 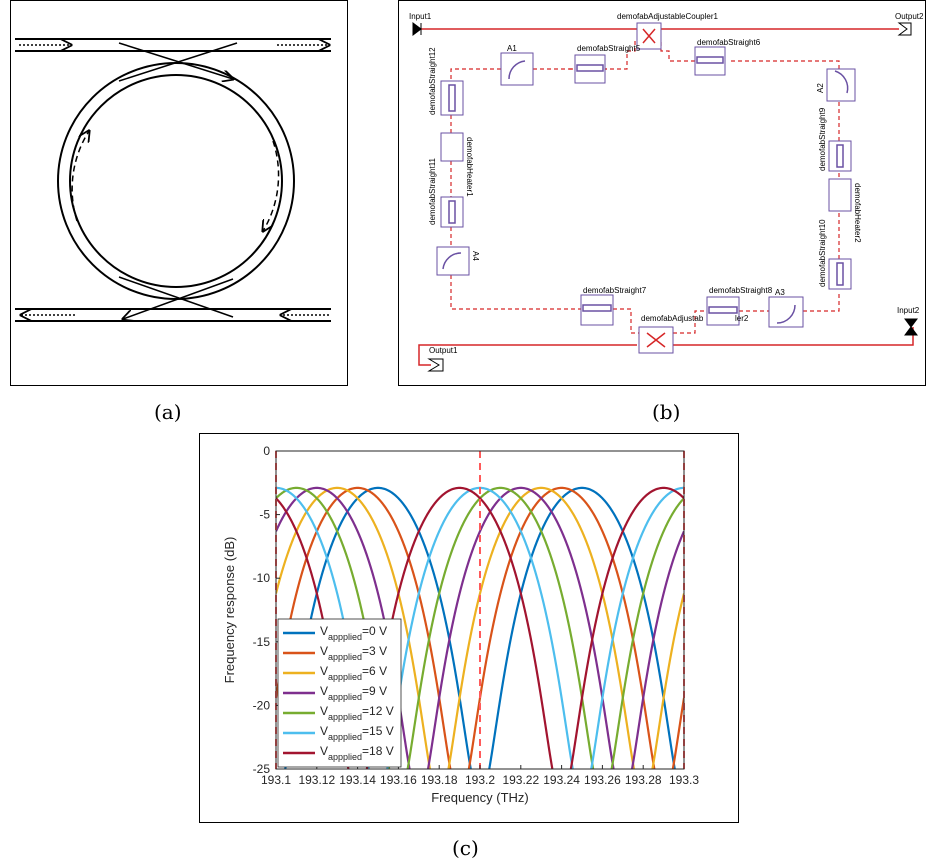 I want to click on a4-label: A4, so click(x=475, y=256).